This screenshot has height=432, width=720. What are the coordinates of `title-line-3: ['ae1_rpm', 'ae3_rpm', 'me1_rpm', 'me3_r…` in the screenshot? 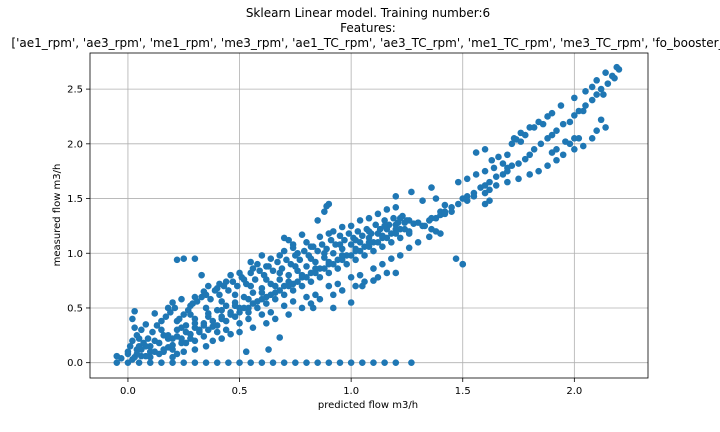 It's located at (365, 43).